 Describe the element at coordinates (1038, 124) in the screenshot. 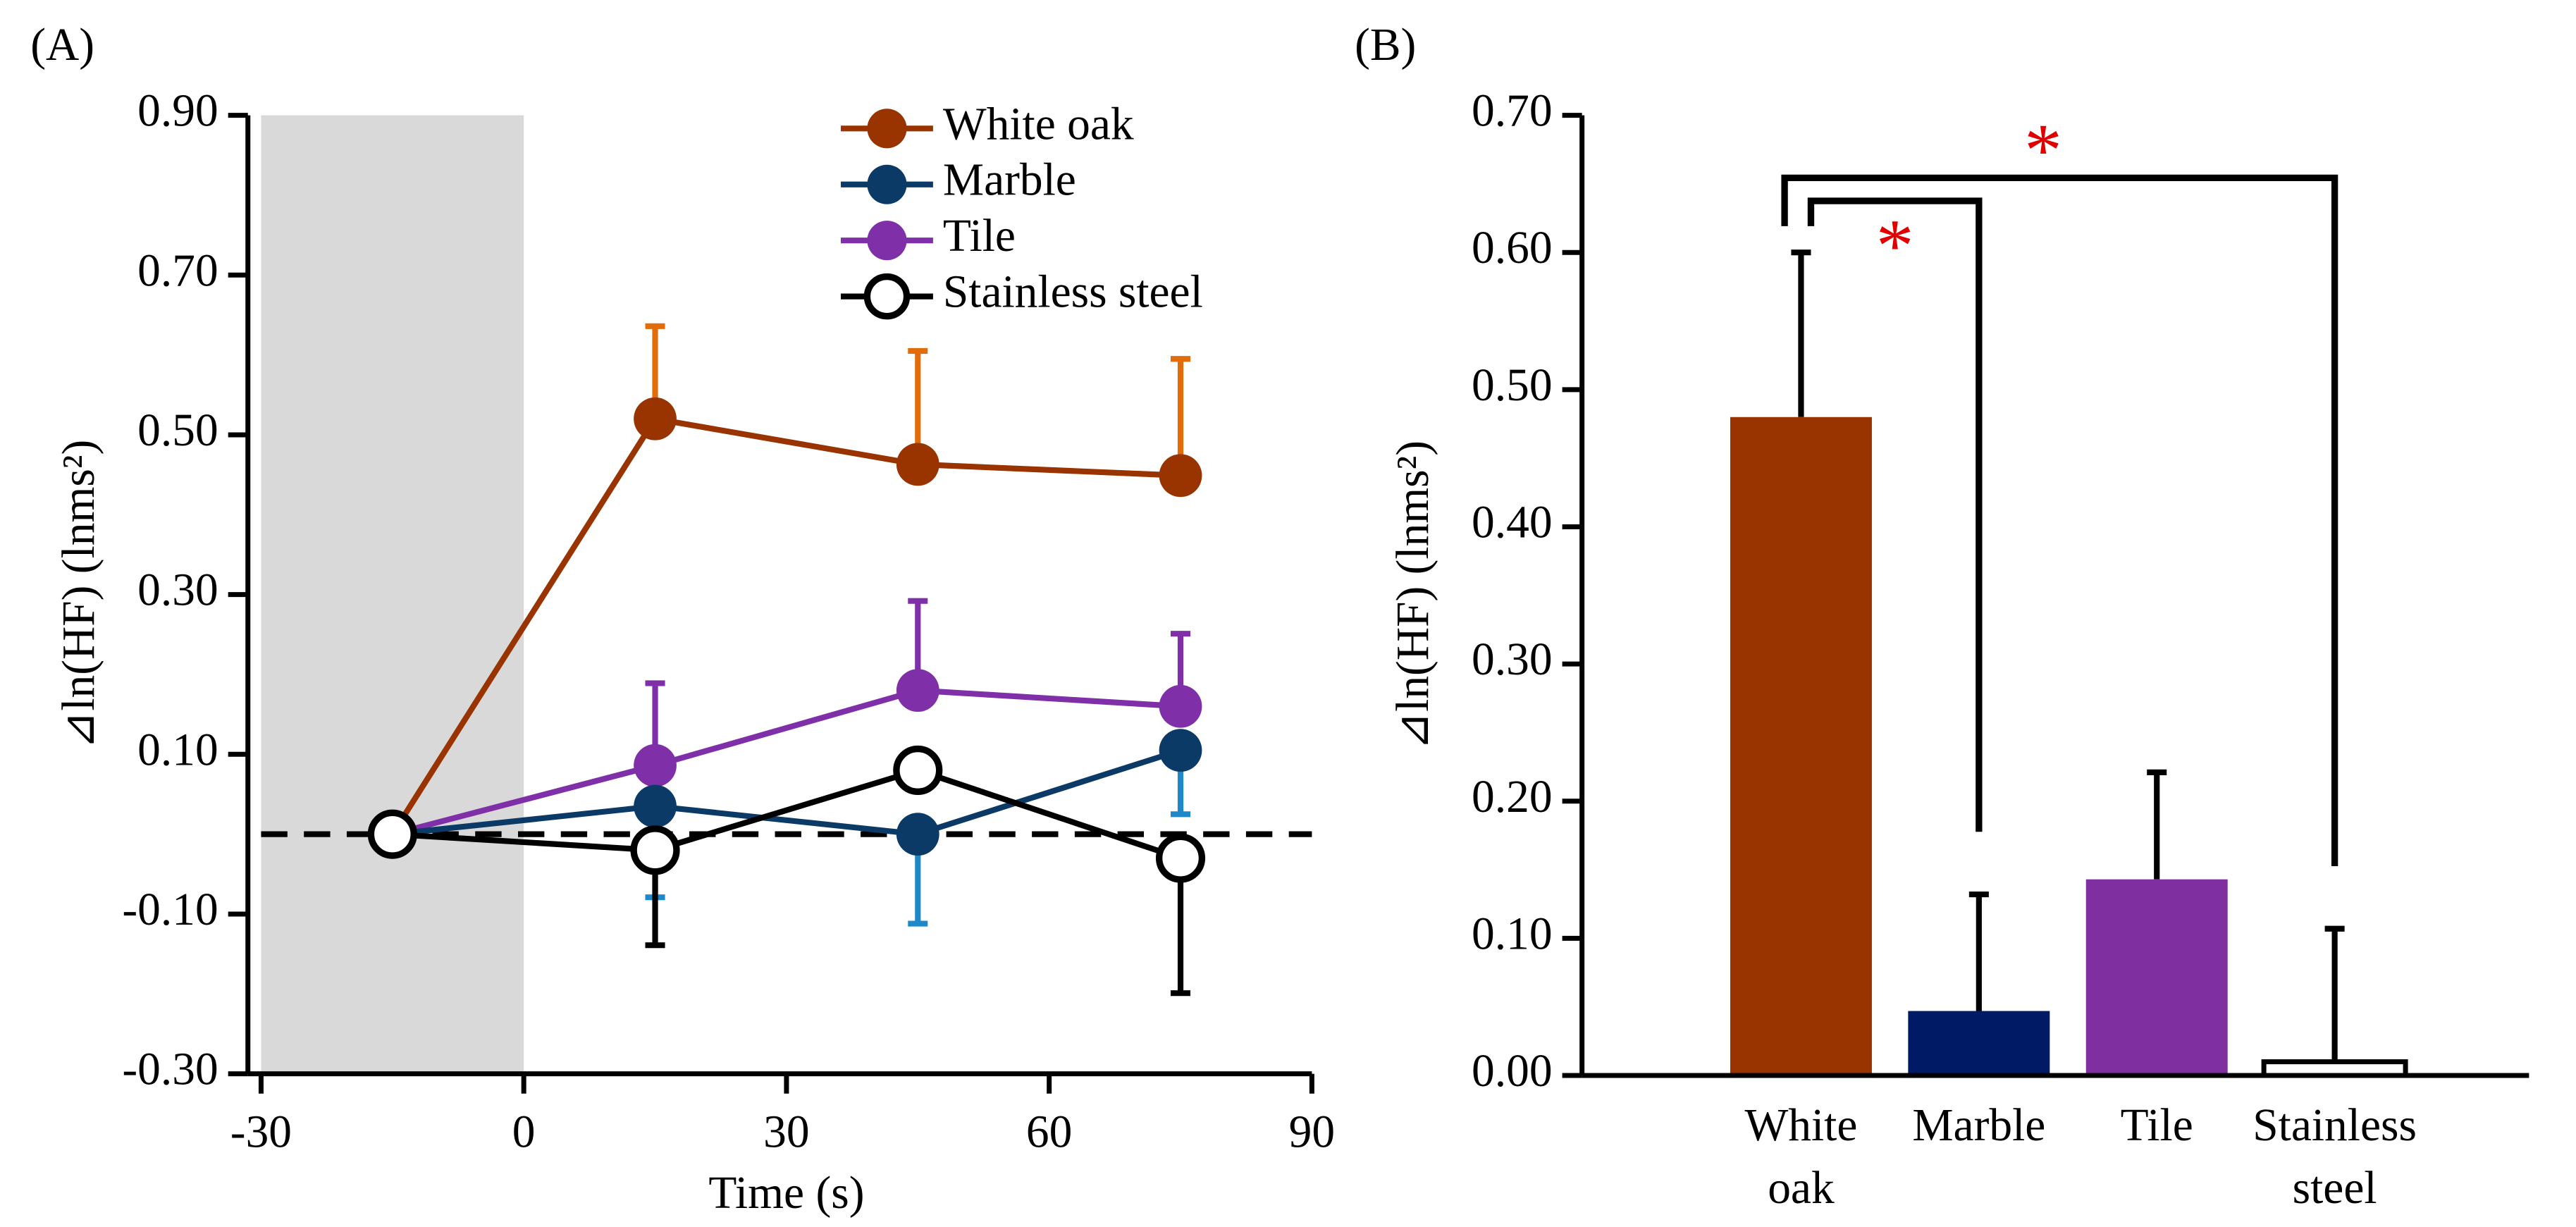

I see `legend-label: White oak` at that location.